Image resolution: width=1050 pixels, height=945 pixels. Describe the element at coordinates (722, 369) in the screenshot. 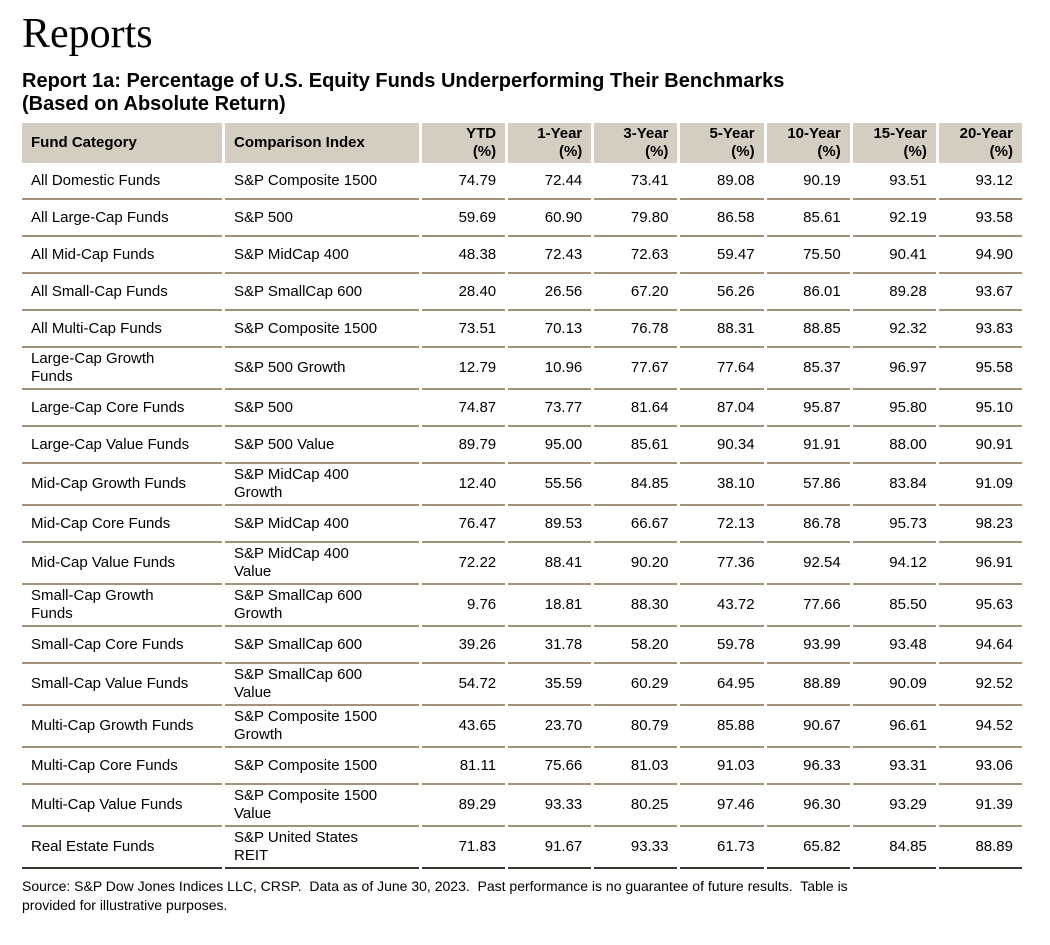

I see `value-cell-year_5: 77.64` at that location.